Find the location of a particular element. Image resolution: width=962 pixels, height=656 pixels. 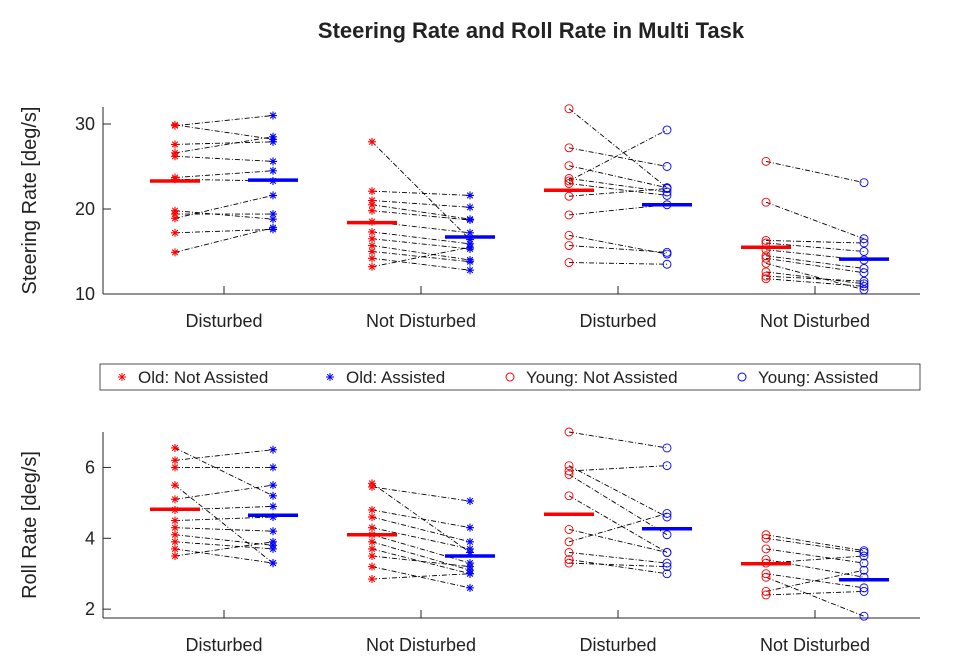

legend-box is located at coordinates (510, 377).